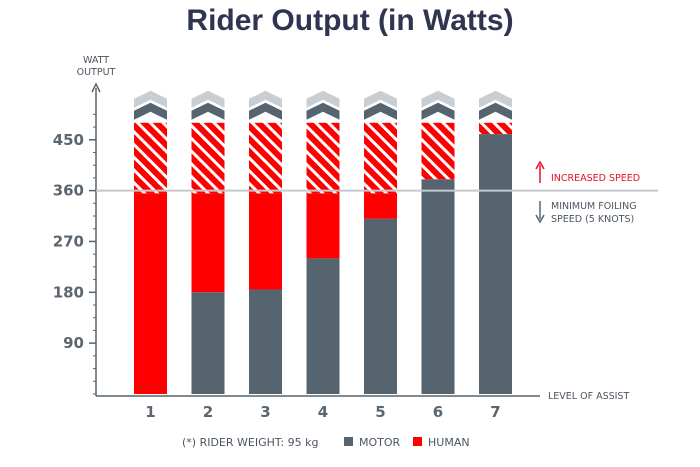 Image resolution: width=700 pixels, height=467 pixels. Describe the element at coordinates (323, 412) in the screenshot. I see `x-tick-label: 4` at that location.